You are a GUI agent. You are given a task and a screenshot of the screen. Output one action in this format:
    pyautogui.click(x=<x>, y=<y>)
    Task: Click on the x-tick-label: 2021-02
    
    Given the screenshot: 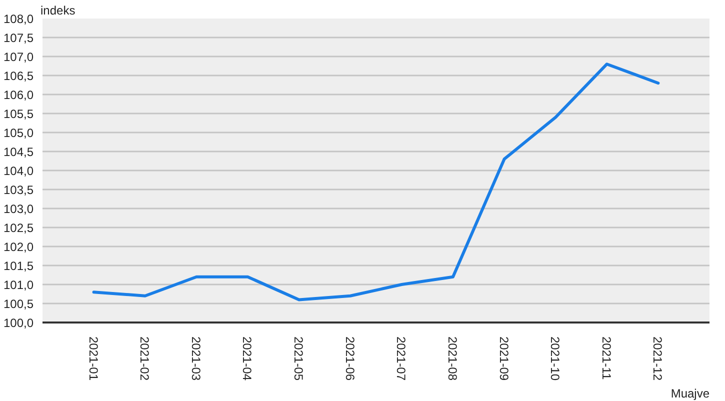 What is the action you would take?
    pyautogui.click(x=145, y=358)
    